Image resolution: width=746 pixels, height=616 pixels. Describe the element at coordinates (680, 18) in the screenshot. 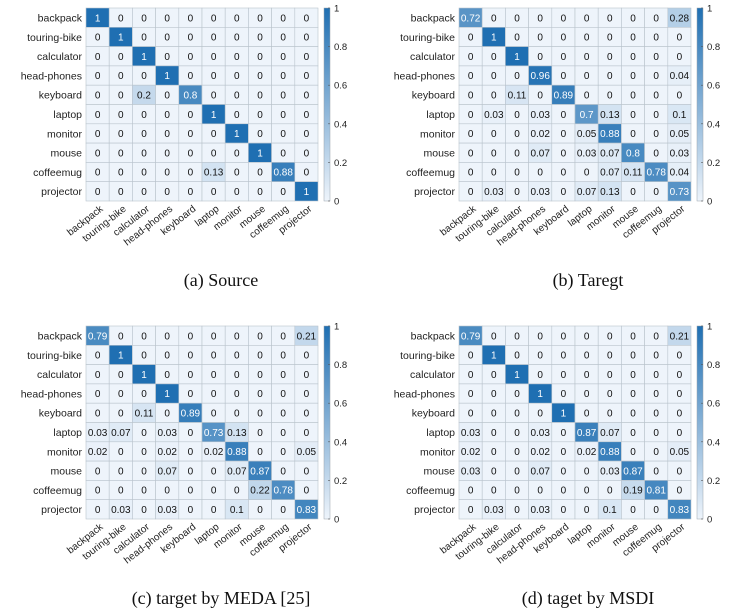

I see `cell-value: 0.28` at that location.